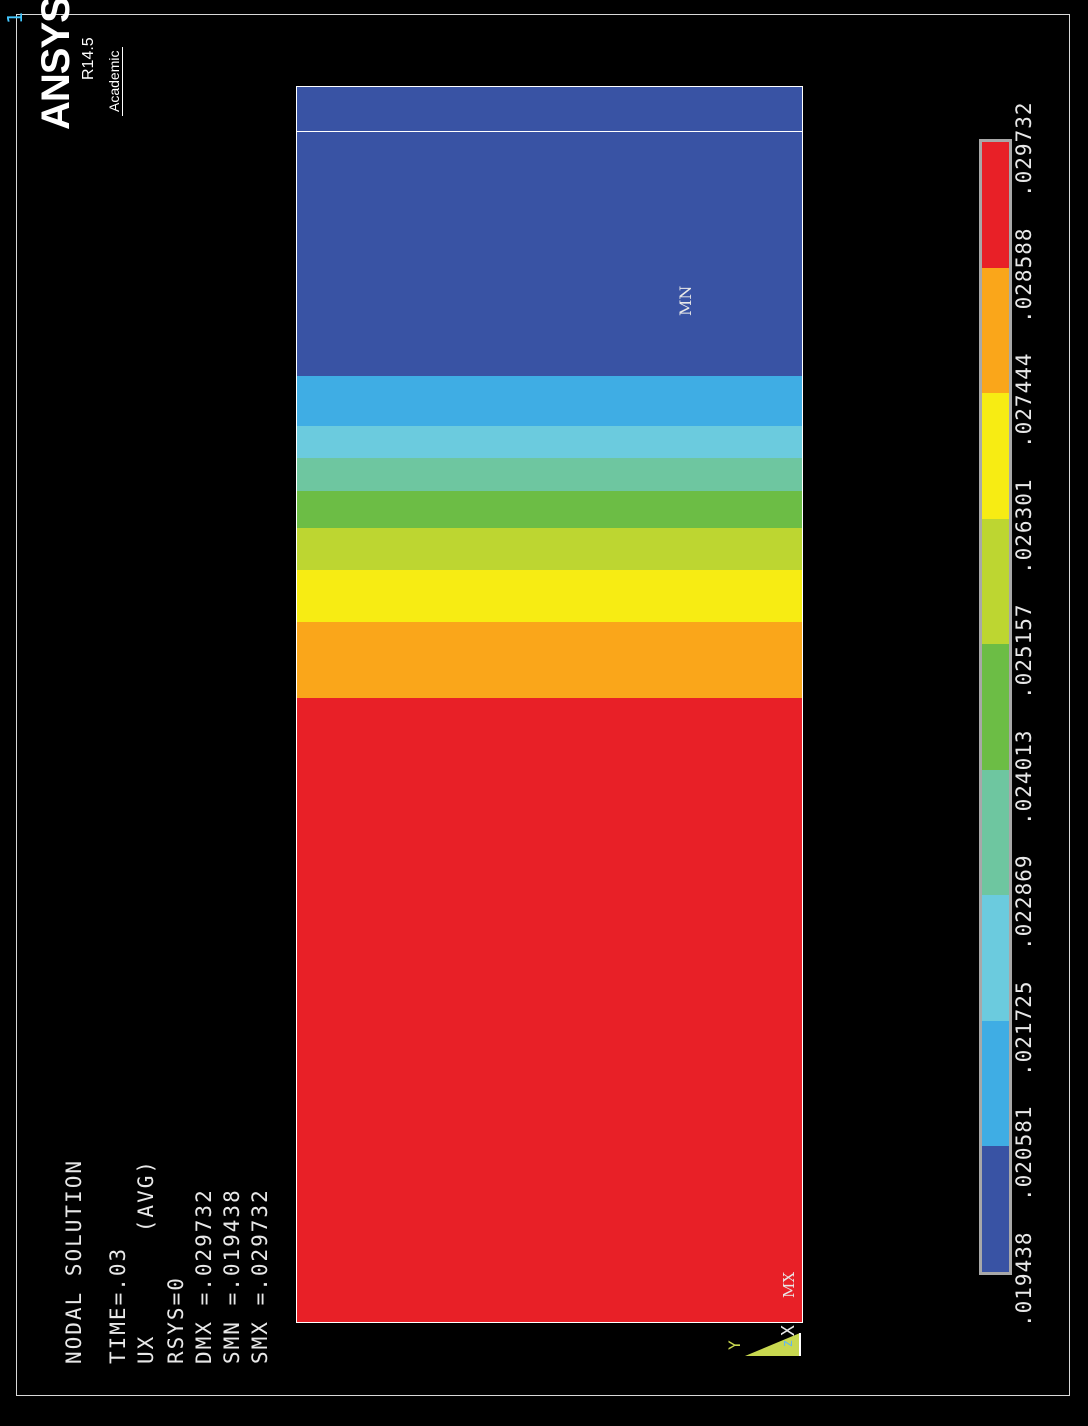 The image size is (1088, 1426). What do you see at coordinates (789, 1284) in the screenshot?
I see `max-marker: MX` at bounding box center [789, 1284].